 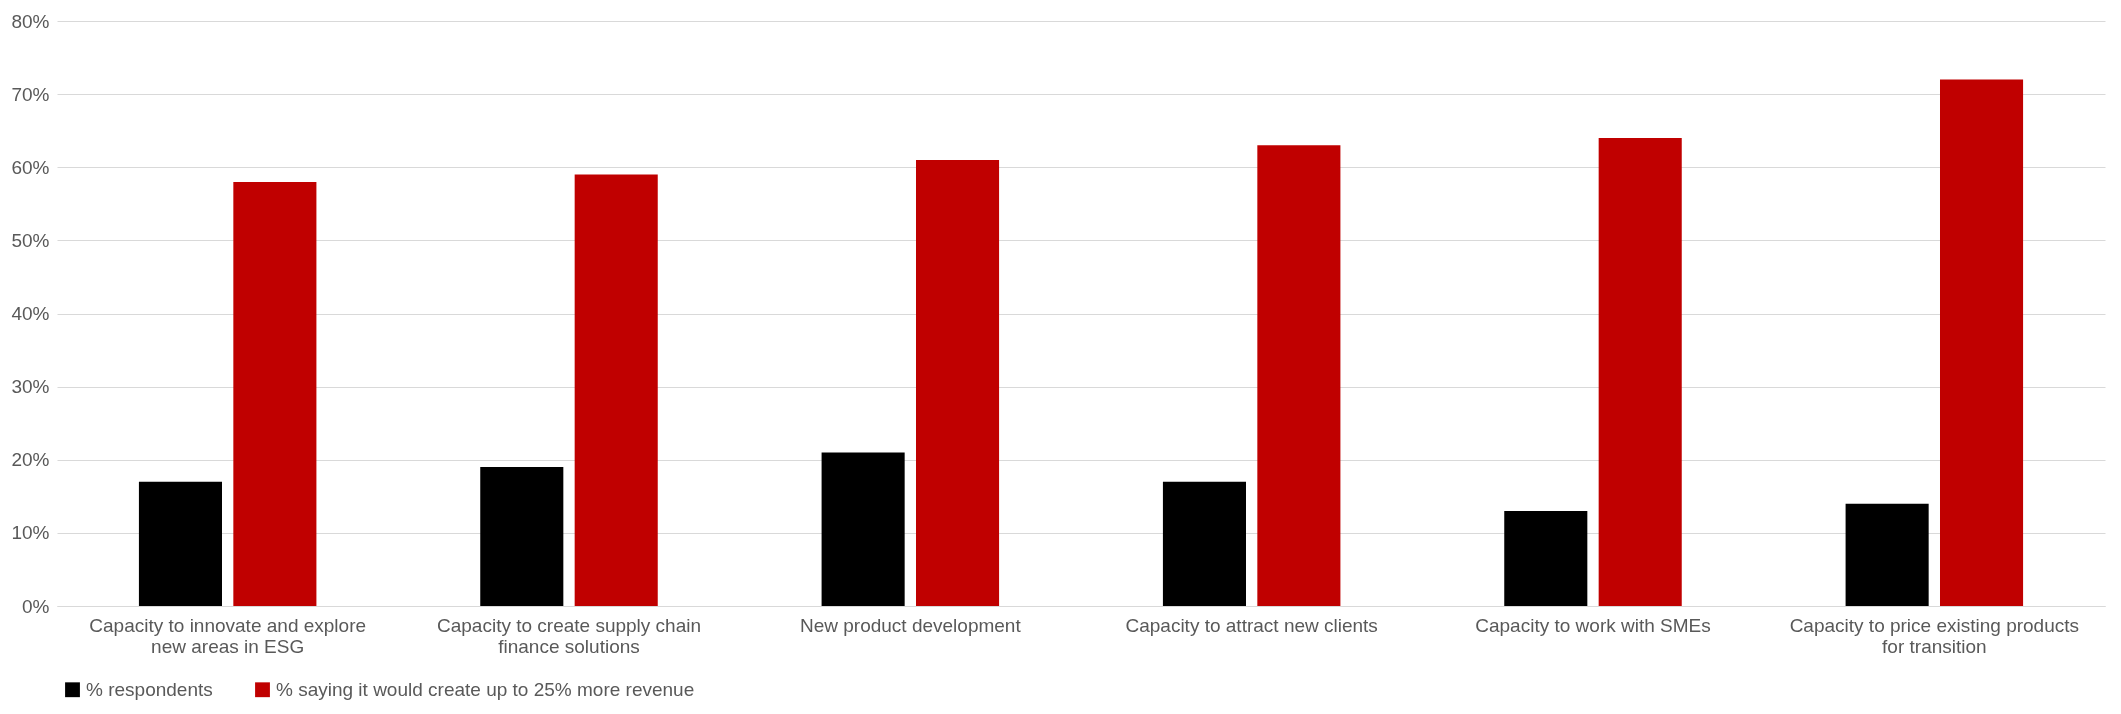 What do you see at coordinates (1251, 625) in the screenshot?
I see `x-tick-label: Capacity to attract new clients` at bounding box center [1251, 625].